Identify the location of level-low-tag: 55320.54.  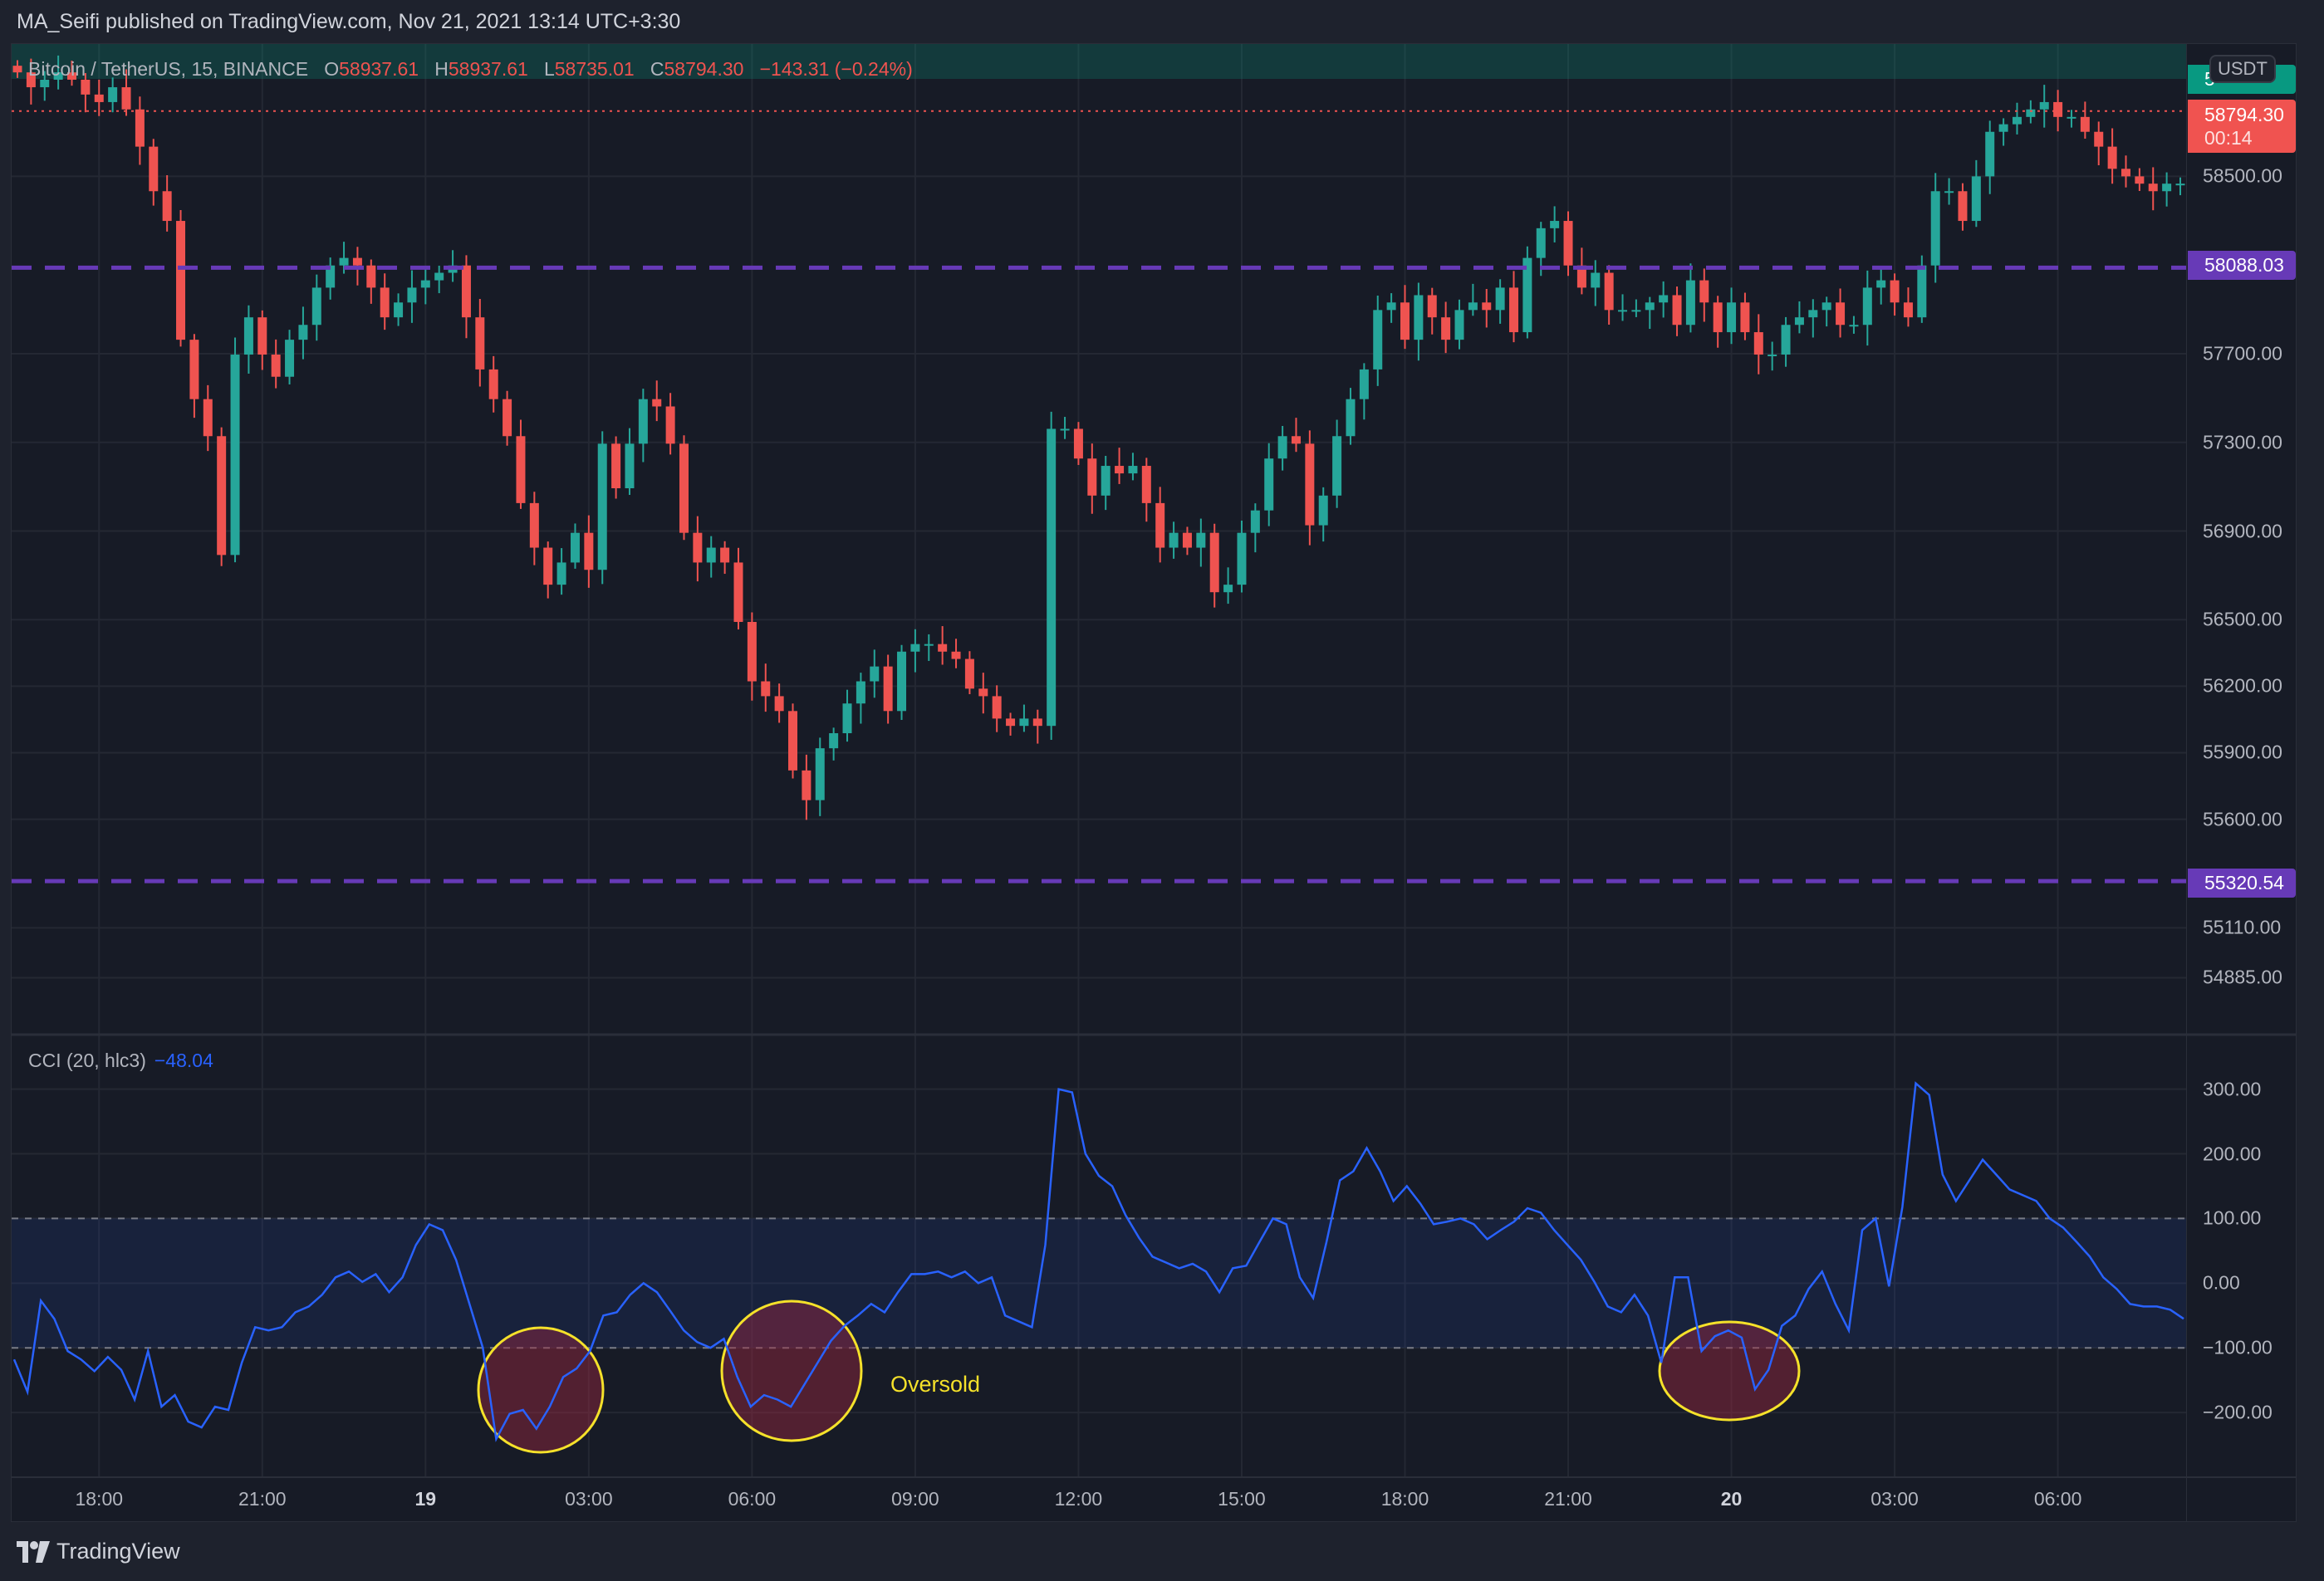
(2242, 883).